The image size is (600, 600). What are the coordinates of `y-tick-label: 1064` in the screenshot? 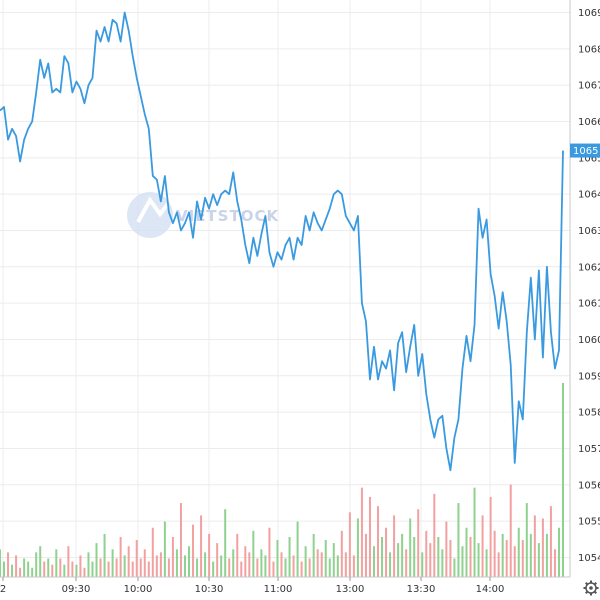 It's located at (589, 195).